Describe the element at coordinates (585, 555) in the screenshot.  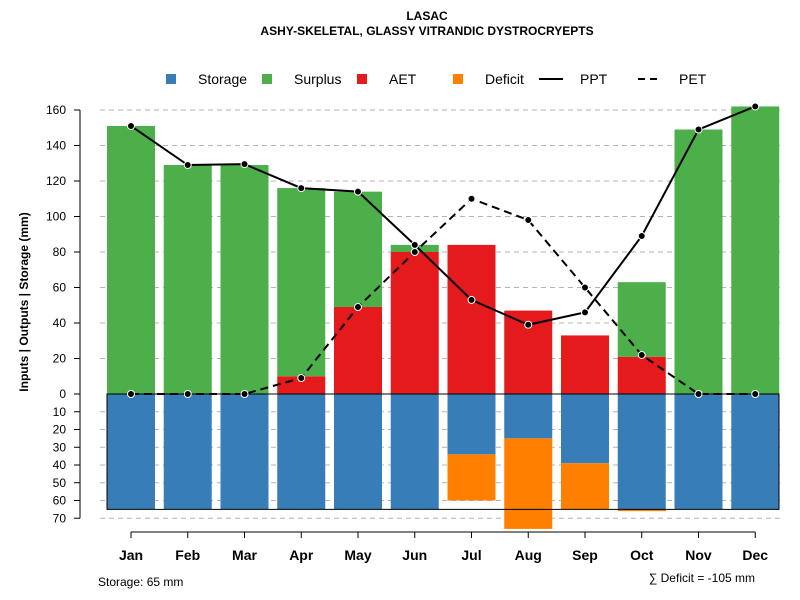
I see `x-tick-label: Sep` at that location.